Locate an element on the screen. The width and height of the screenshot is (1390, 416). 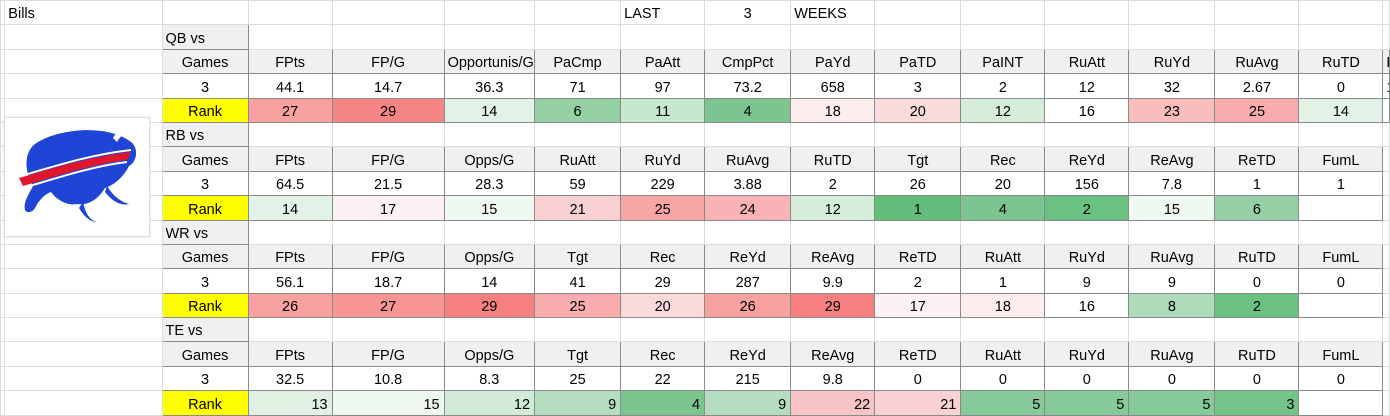
stat-value: 36.3 is located at coordinates (489, 86).